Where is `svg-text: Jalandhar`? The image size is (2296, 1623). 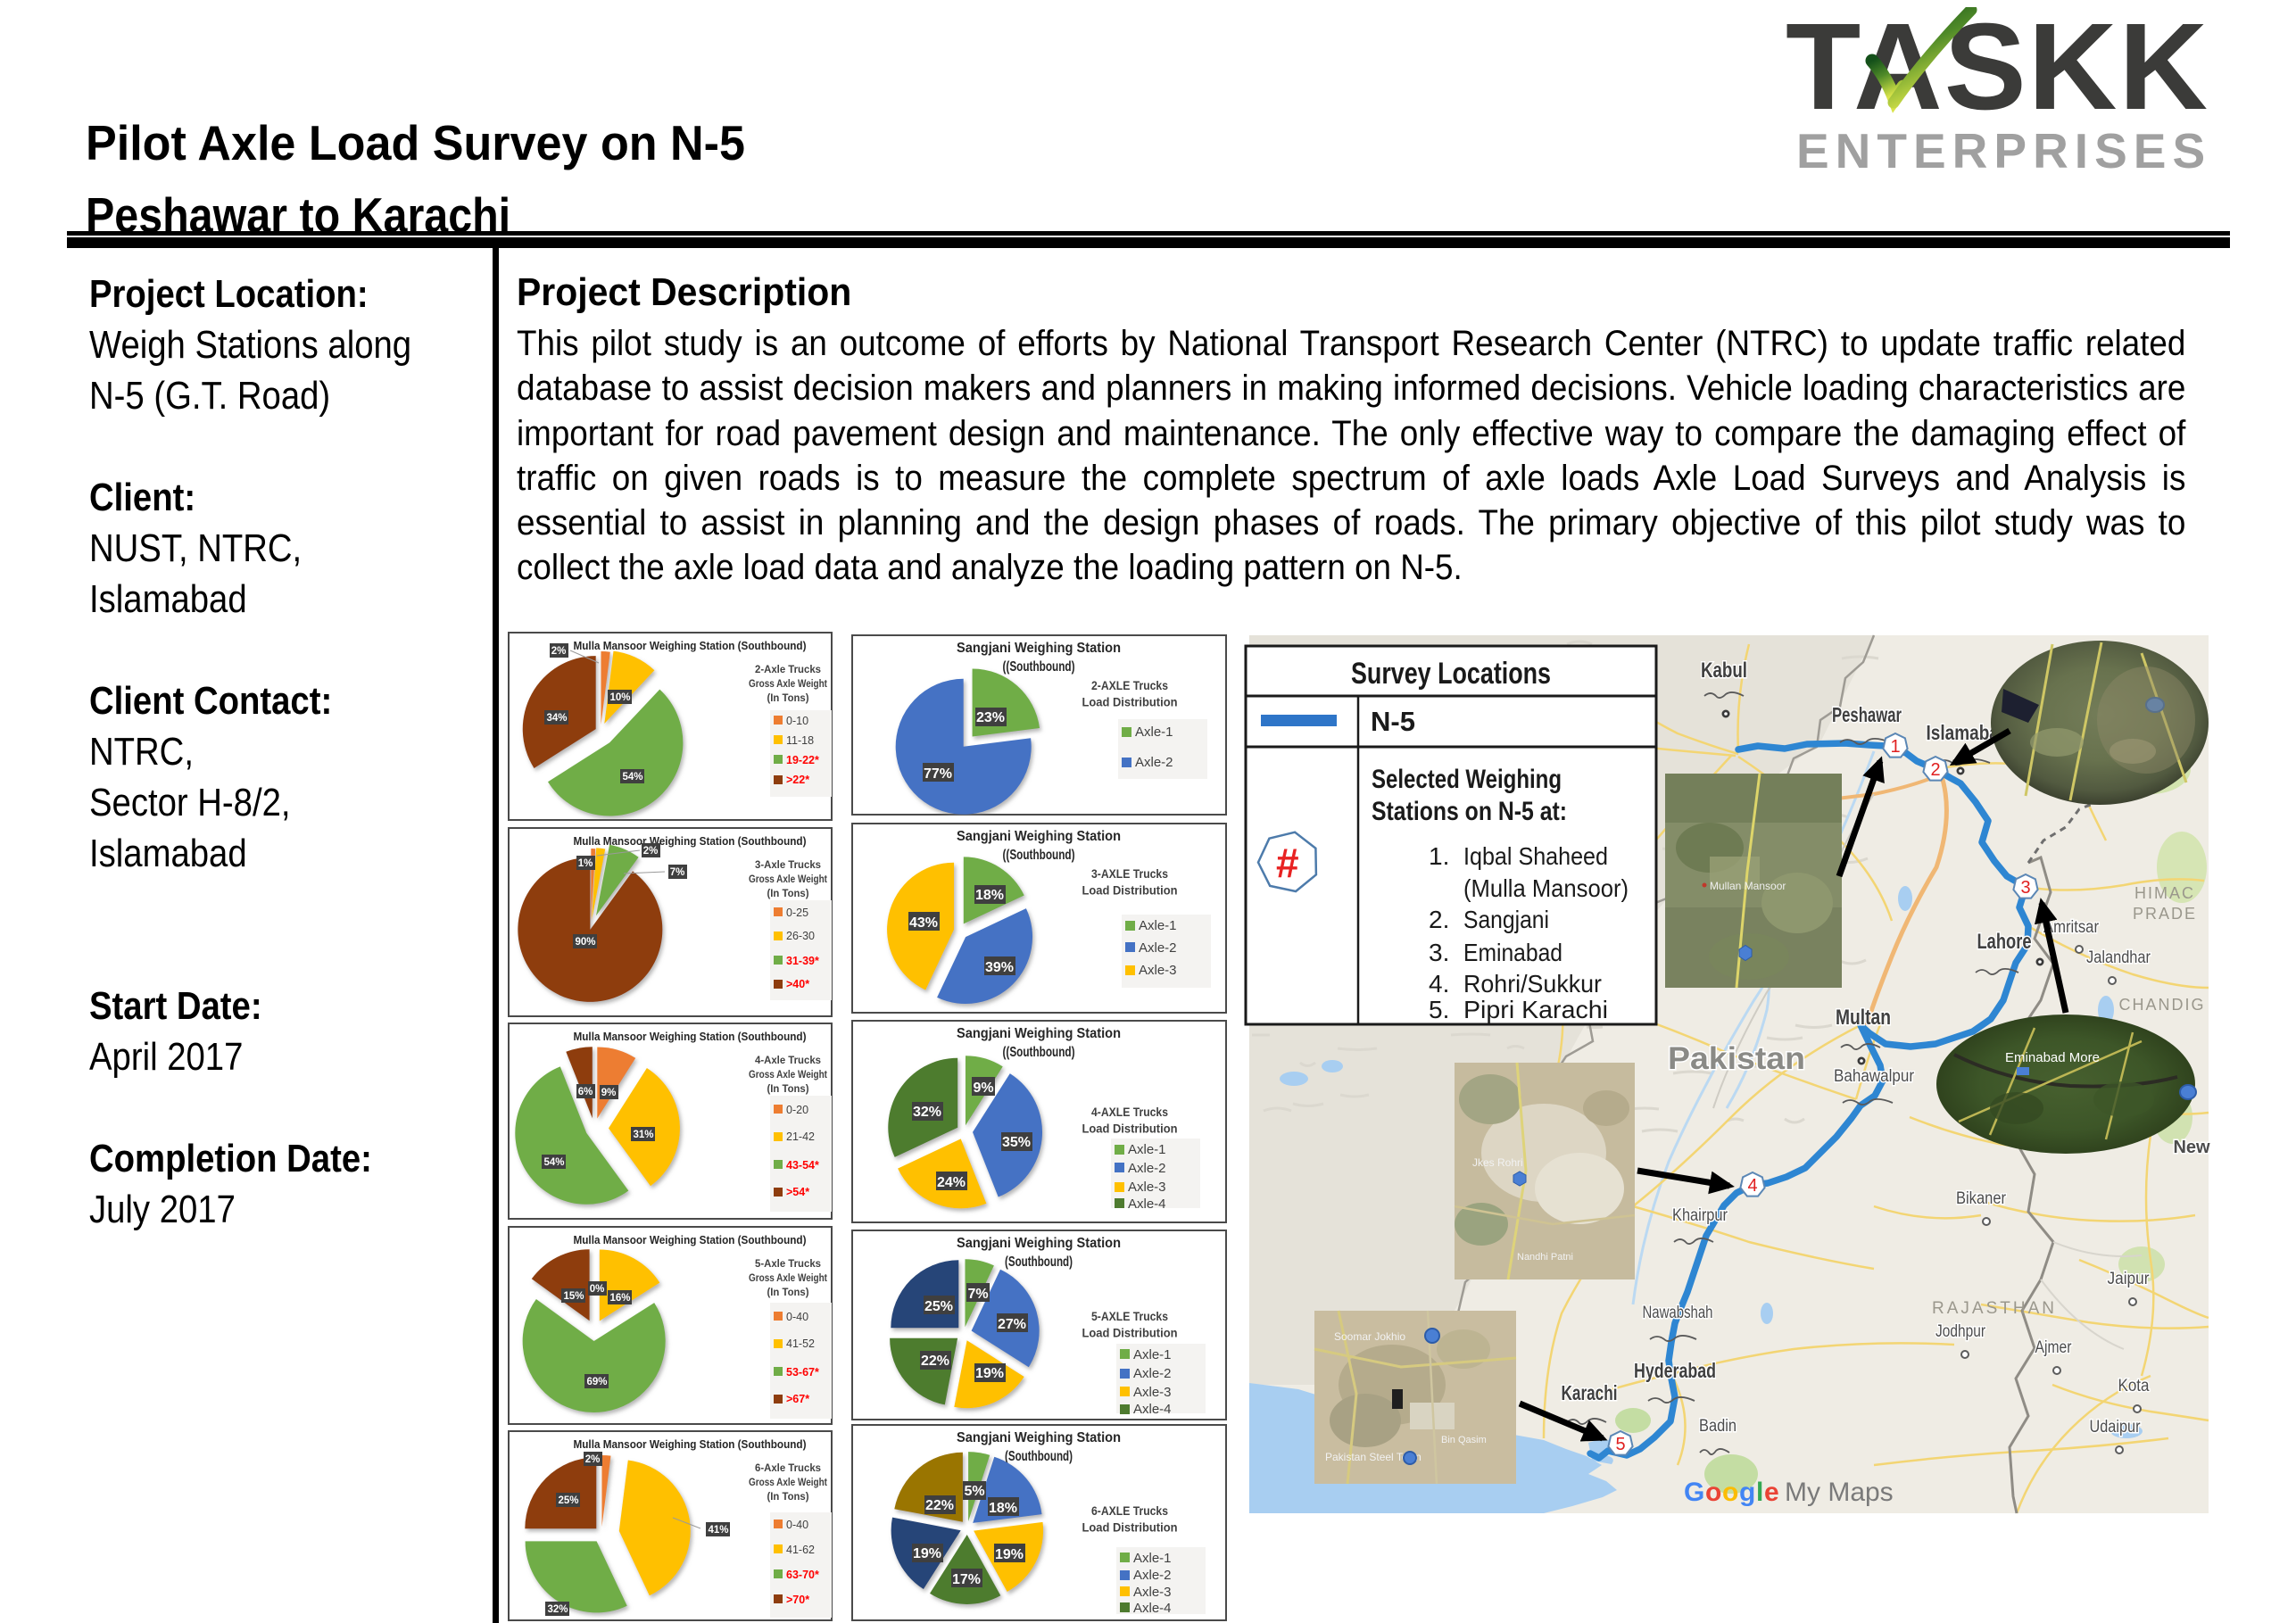 svg-text: Jalandhar is located at coordinates (2119, 957).